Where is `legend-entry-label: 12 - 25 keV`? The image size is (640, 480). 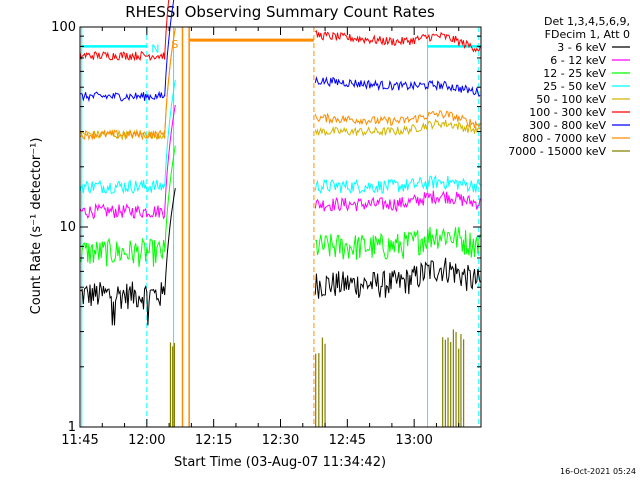 legend-entry-label: 12 - 25 keV is located at coordinates (574, 73).